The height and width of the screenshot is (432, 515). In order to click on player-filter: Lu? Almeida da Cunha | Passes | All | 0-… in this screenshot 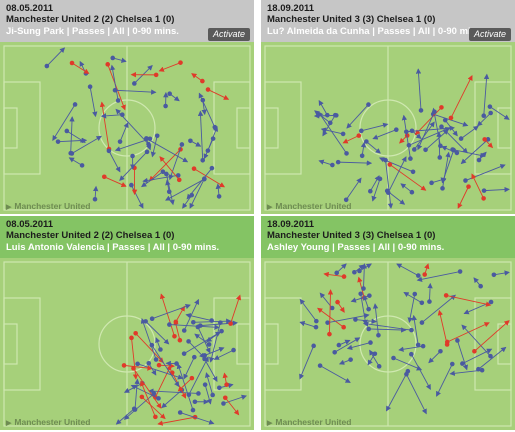, I will do `click(376, 31)`.